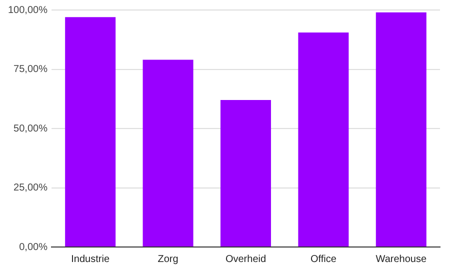 The width and height of the screenshot is (460, 275). Describe the element at coordinates (323, 259) in the screenshot. I see `x-tick-label: Office` at that location.